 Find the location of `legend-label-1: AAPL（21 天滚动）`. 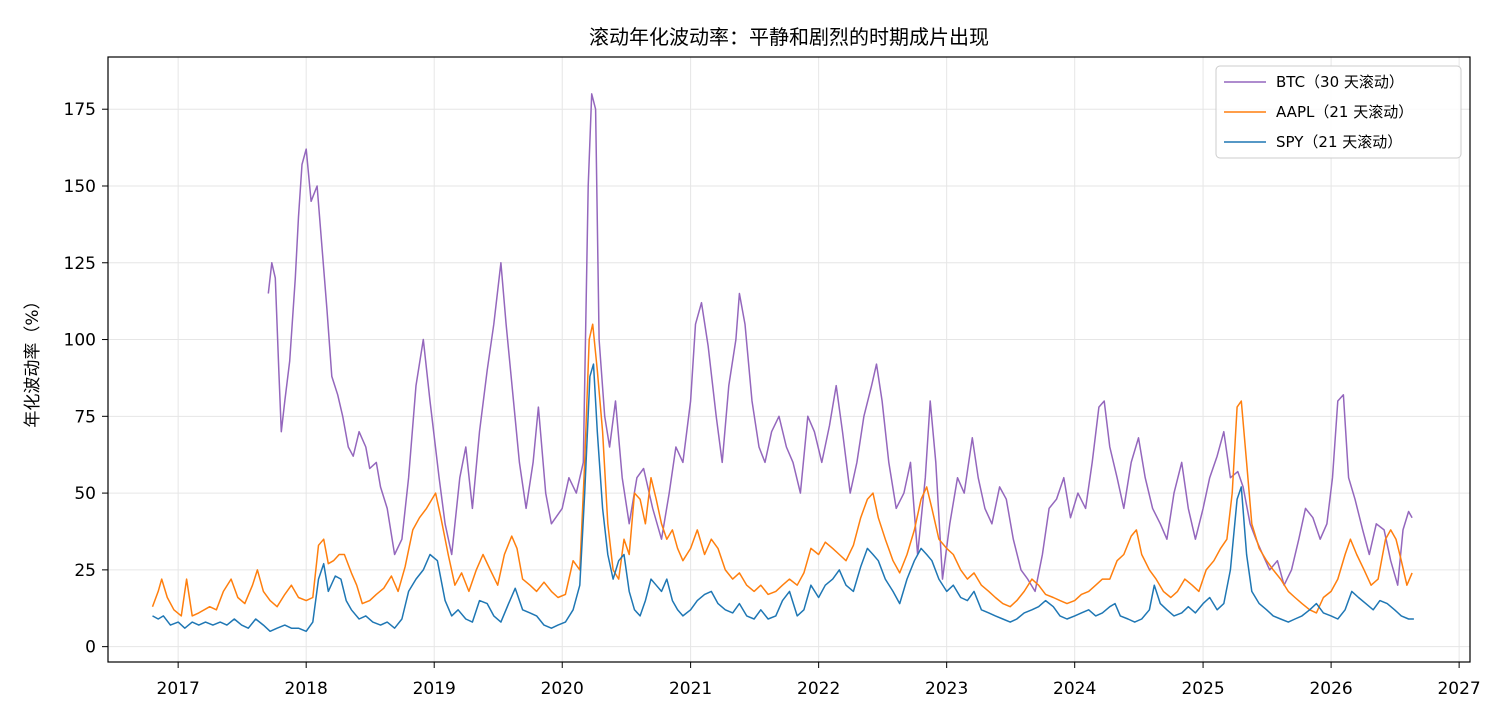

legend-label-1: AAPL（21 天滚动） is located at coordinates (1344, 112).